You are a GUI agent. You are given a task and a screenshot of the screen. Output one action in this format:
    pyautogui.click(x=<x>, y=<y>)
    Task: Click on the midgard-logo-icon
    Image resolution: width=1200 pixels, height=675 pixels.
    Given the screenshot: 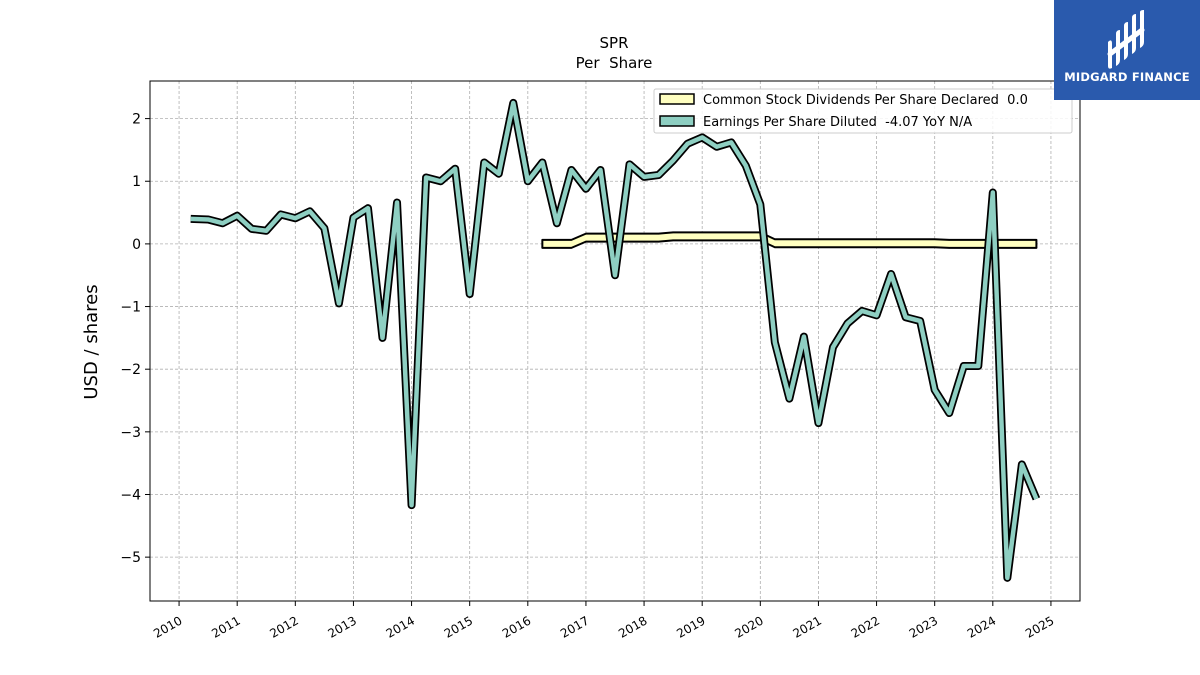 What is the action you would take?
    pyautogui.click(x=1127, y=50)
    